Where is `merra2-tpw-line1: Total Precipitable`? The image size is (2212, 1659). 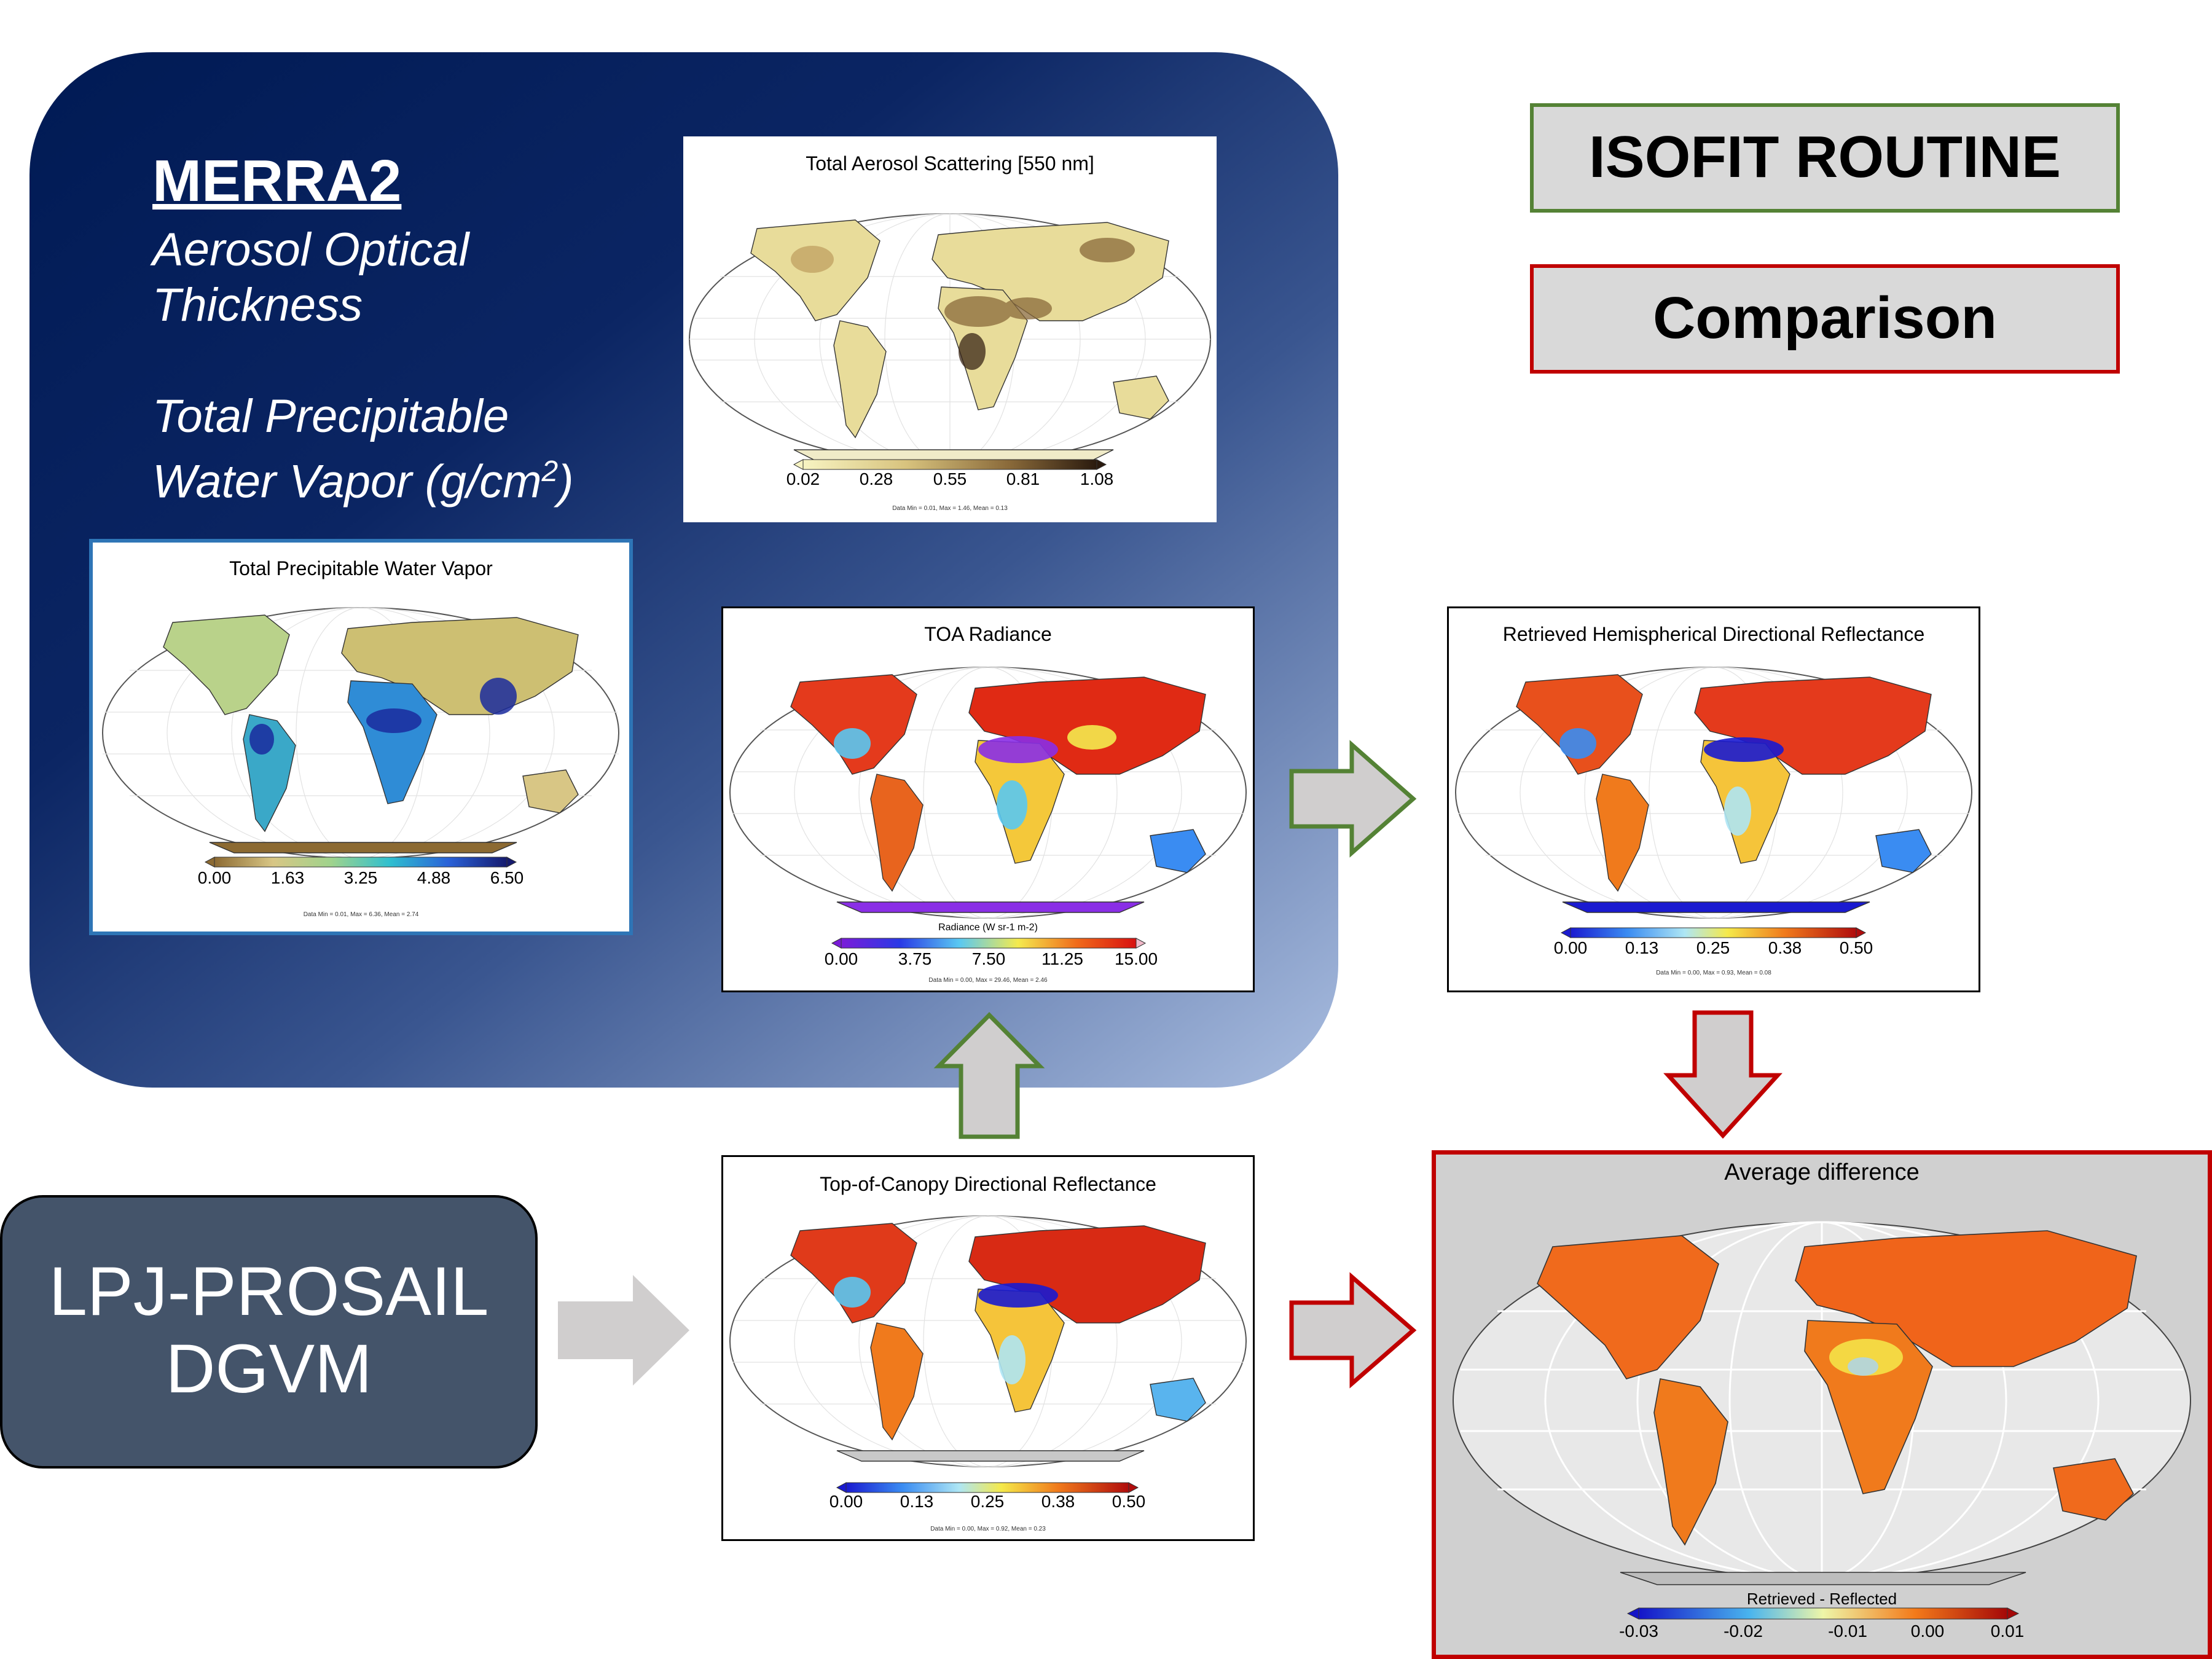 merra2-tpw-line1: Total Precipitable is located at coordinates (330, 416).